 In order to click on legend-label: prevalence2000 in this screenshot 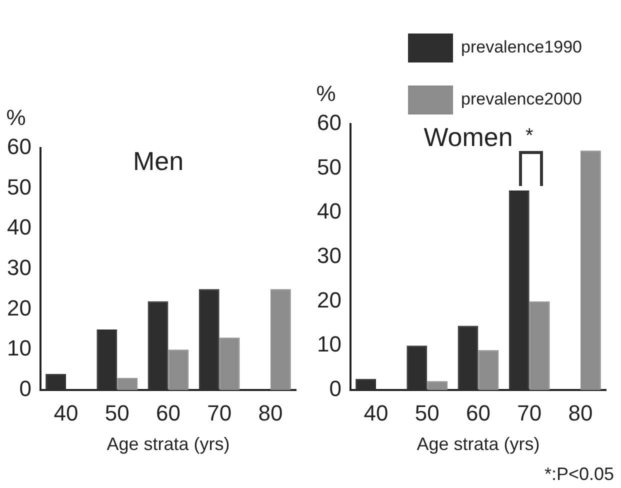, I will do `click(521, 99)`.